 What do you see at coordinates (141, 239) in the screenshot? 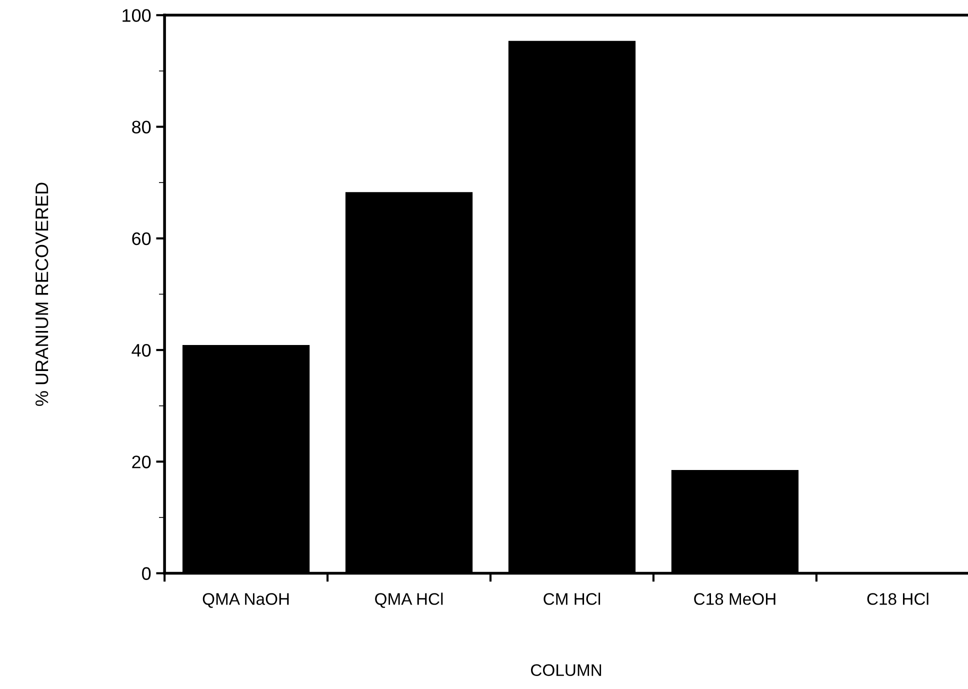
I see `y-tick-label: 60` at bounding box center [141, 239].